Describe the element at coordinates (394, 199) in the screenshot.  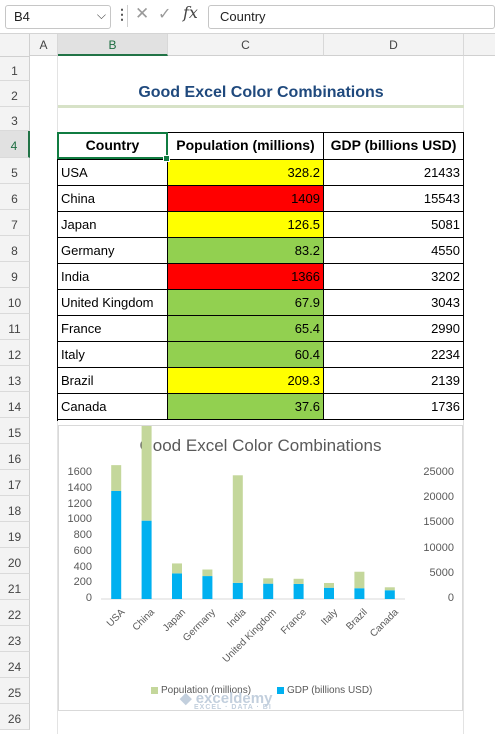
I see `cell-gdp: 15543` at that location.